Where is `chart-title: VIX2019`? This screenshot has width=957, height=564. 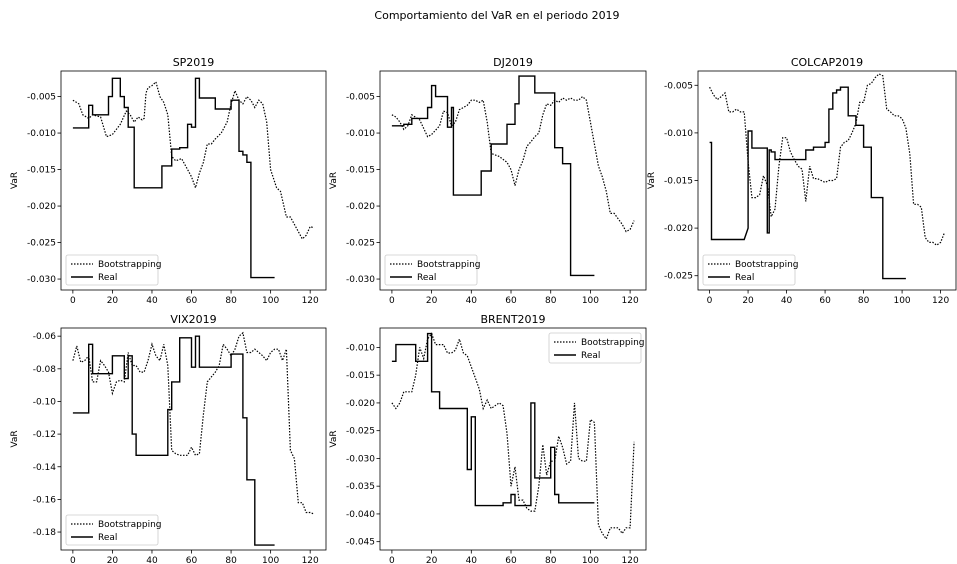 chart-title: VIX2019 is located at coordinates (193, 319).